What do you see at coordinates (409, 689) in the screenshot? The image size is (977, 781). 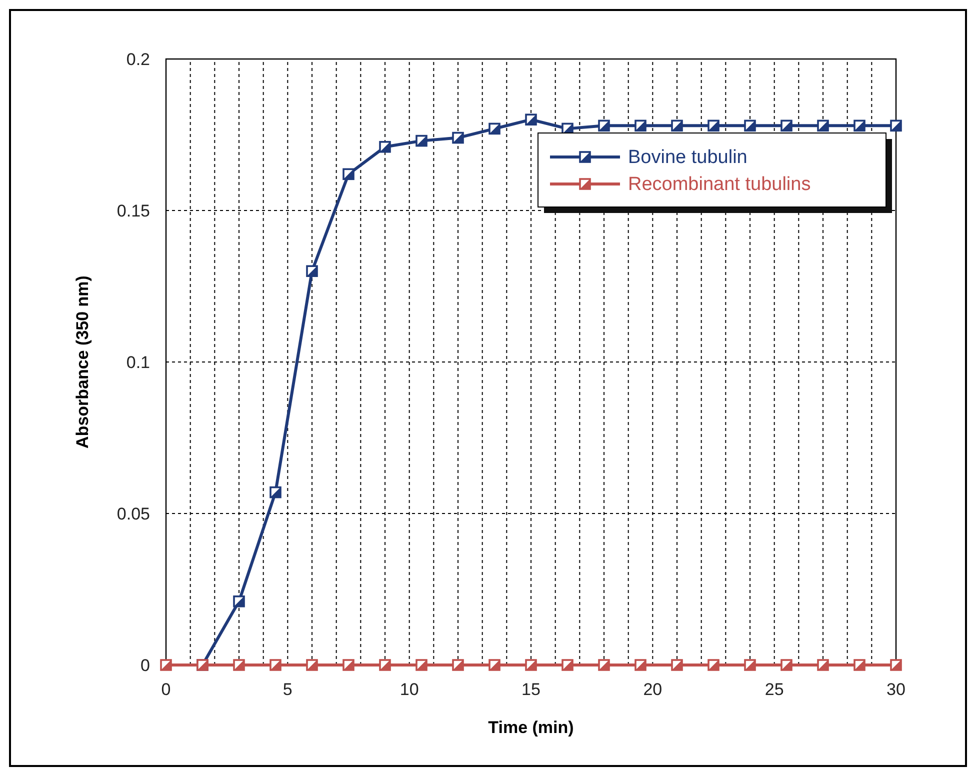 I see `x-tick-label: 10` at bounding box center [409, 689].